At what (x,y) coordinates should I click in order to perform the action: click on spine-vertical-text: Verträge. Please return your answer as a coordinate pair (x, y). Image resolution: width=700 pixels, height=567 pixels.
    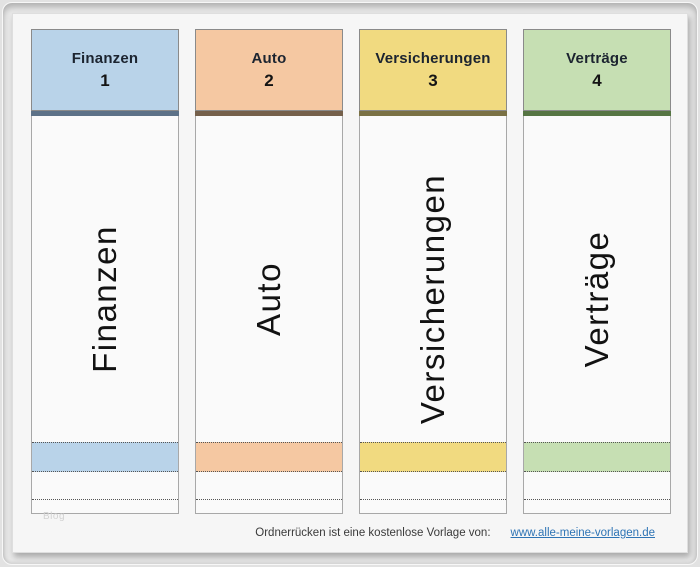
    Looking at the image, I should click on (596, 298).